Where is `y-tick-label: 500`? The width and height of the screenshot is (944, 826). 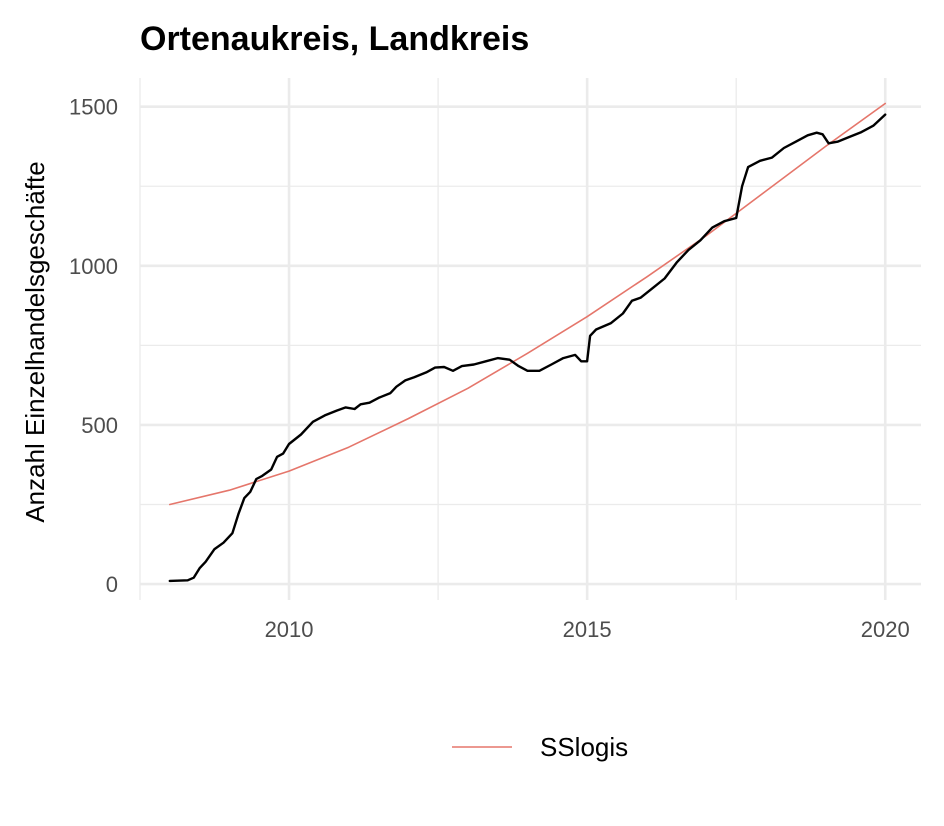 y-tick-label: 500 is located at coordinates (99, 425).